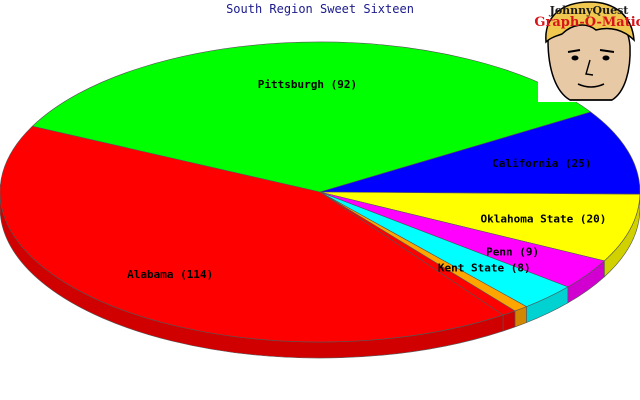  Describe the element at coordinates (484, 268) in the screenshot. I see `slice-label-kent-state: Kent State (8)` at that location.